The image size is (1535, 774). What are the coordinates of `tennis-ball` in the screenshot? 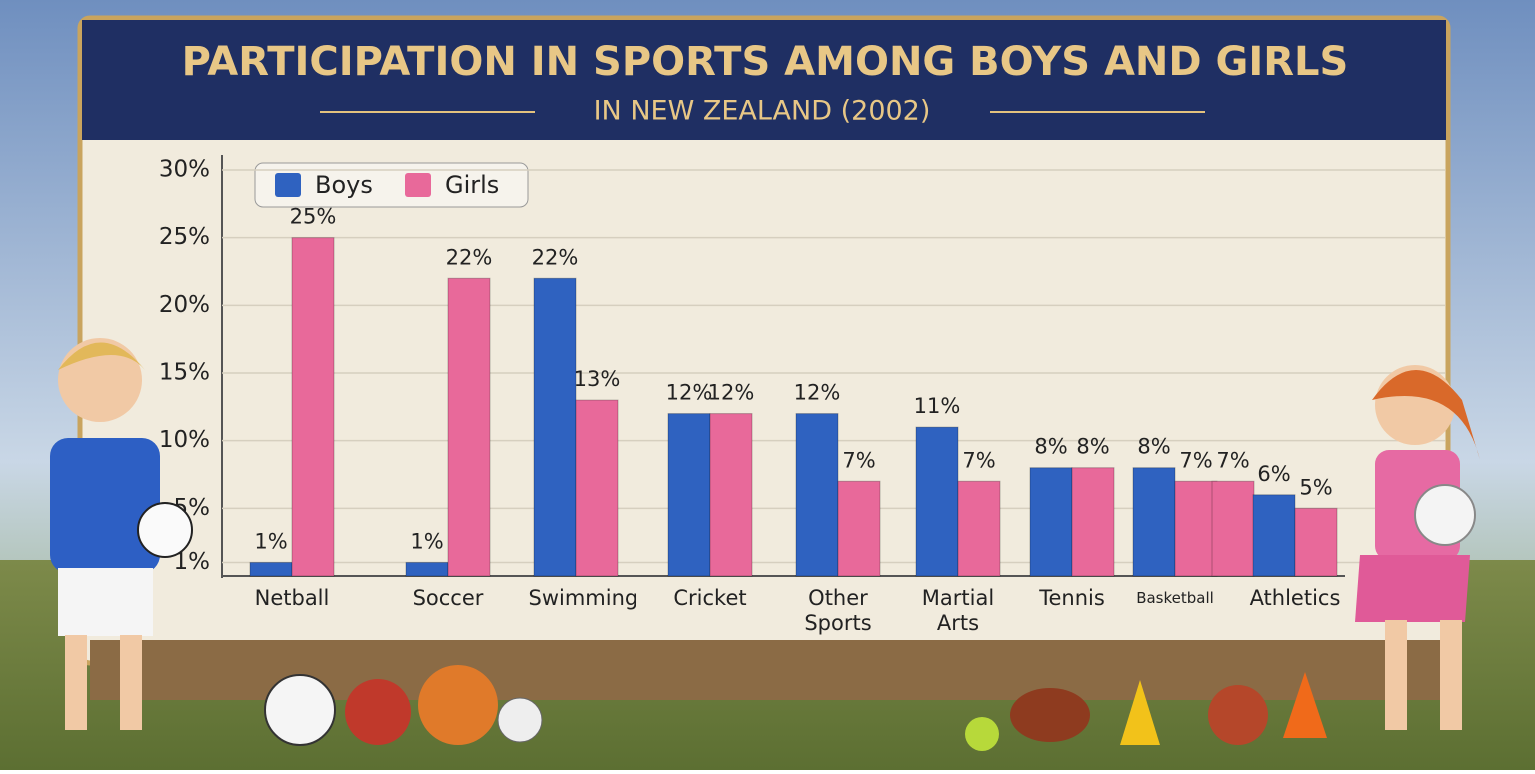 It's located at (982, 734).